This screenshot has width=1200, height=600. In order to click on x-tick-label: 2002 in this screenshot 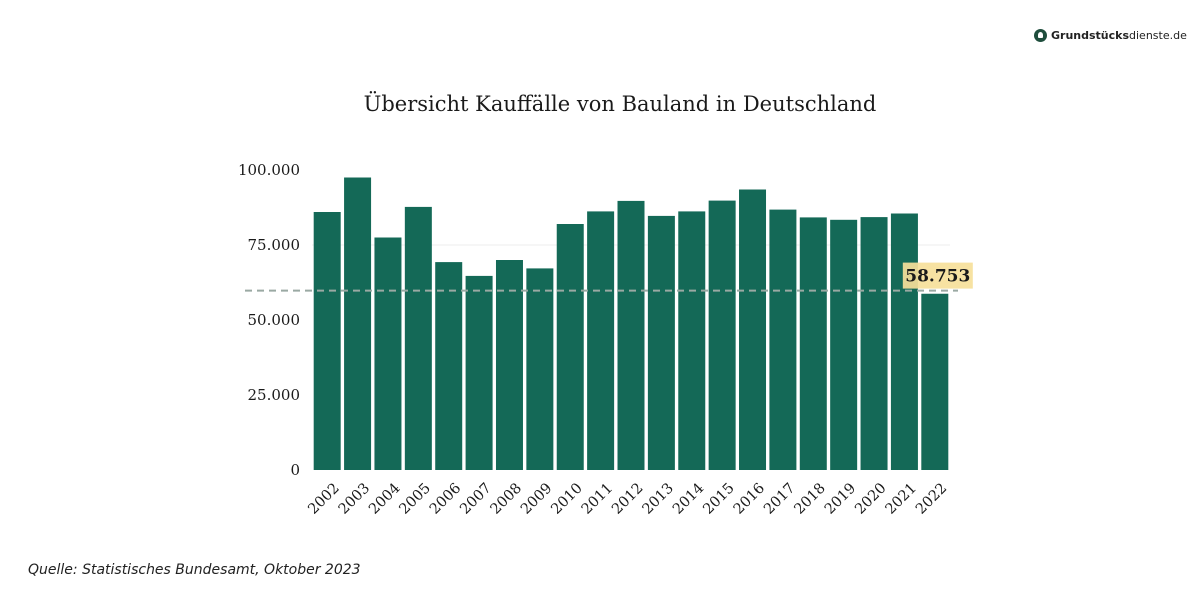, I will do `click(323, 498)`.